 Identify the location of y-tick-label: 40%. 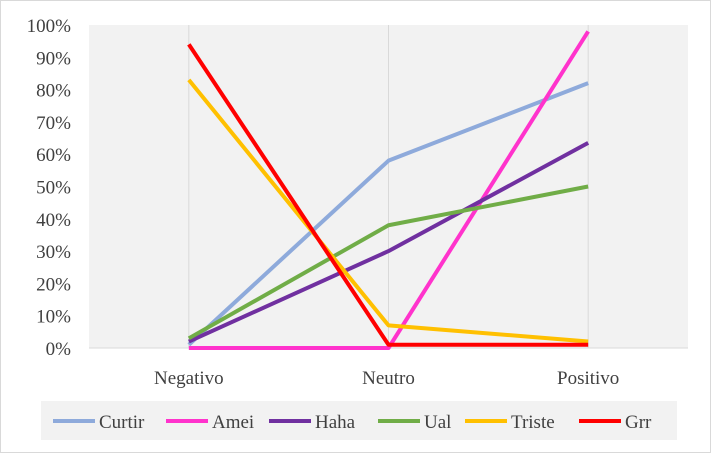
(53, 220).